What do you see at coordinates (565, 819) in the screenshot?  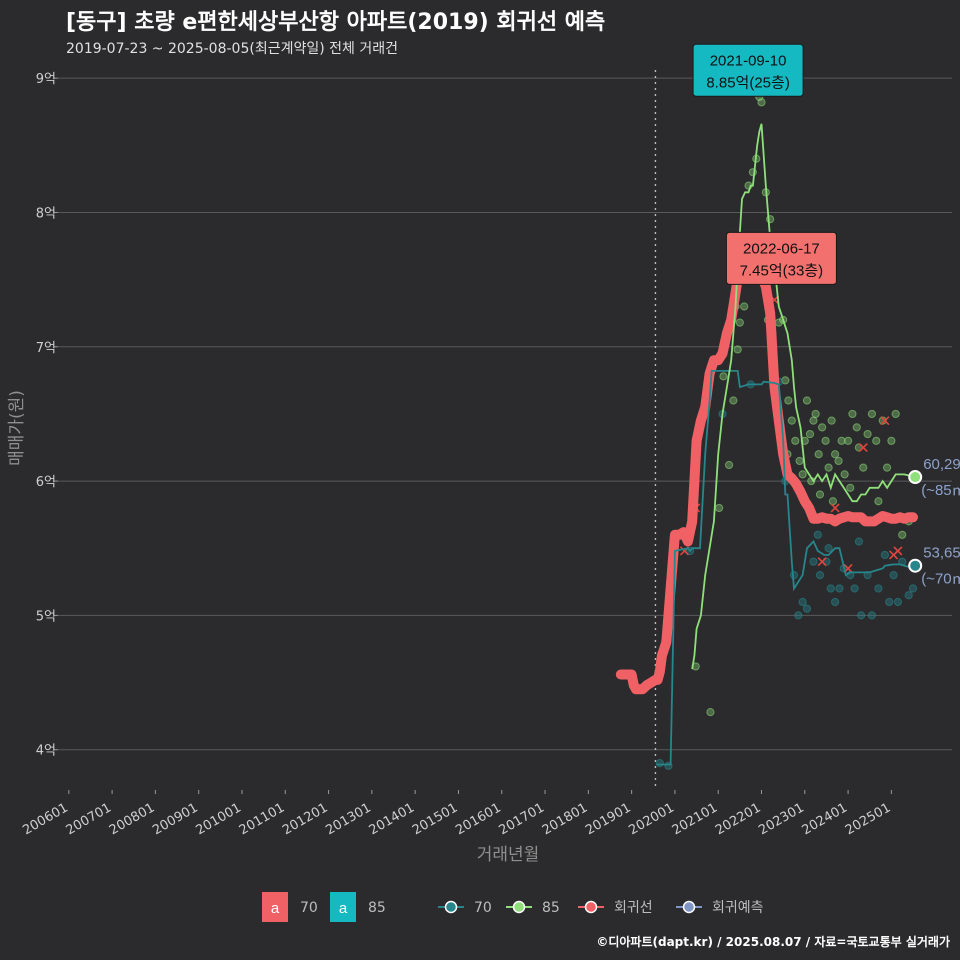 I see `x-tick-label: 201801` at bounding box center [565, 819].